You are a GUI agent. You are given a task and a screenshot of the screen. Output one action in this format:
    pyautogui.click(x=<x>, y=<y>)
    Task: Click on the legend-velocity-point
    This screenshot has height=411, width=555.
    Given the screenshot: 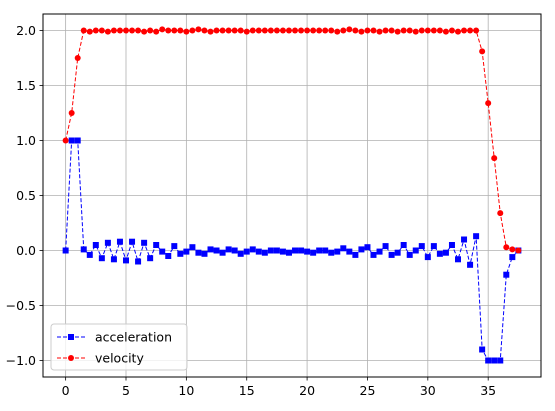 What is the action you would take?
    pyautogui.click(x=71, y=358)
    